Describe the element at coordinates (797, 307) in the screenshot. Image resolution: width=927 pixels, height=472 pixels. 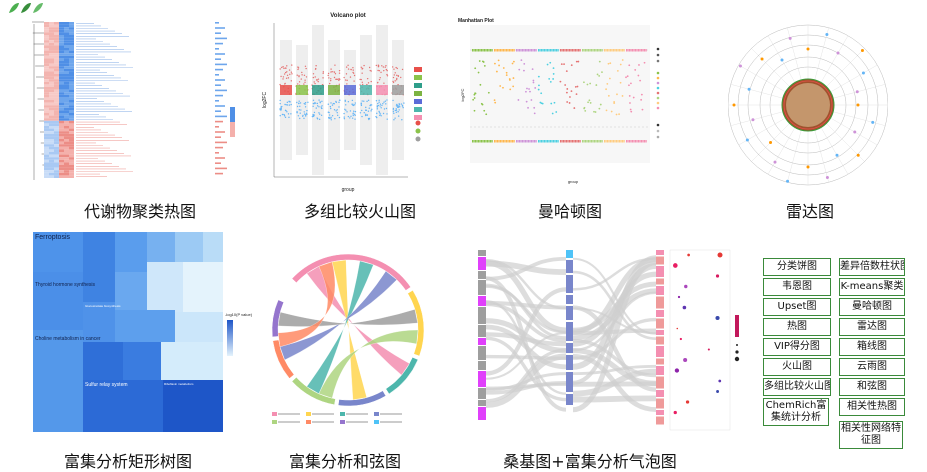
I see `chart-type-item: Upset图` at that location.